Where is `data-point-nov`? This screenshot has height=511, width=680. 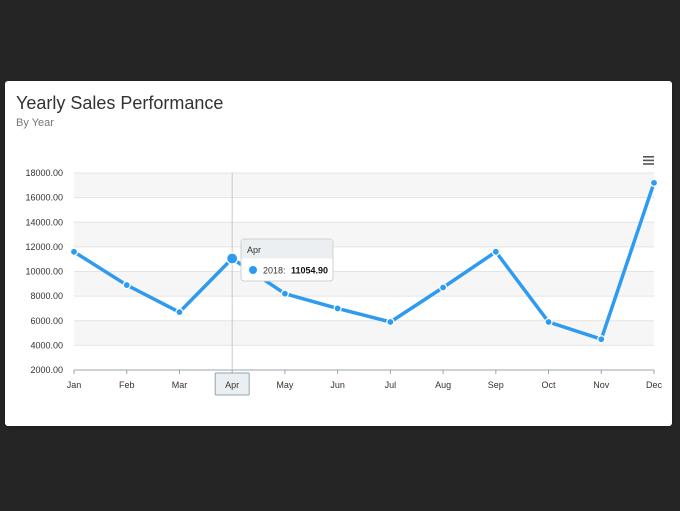 data-point-nov is located at coordinates (601, 339).